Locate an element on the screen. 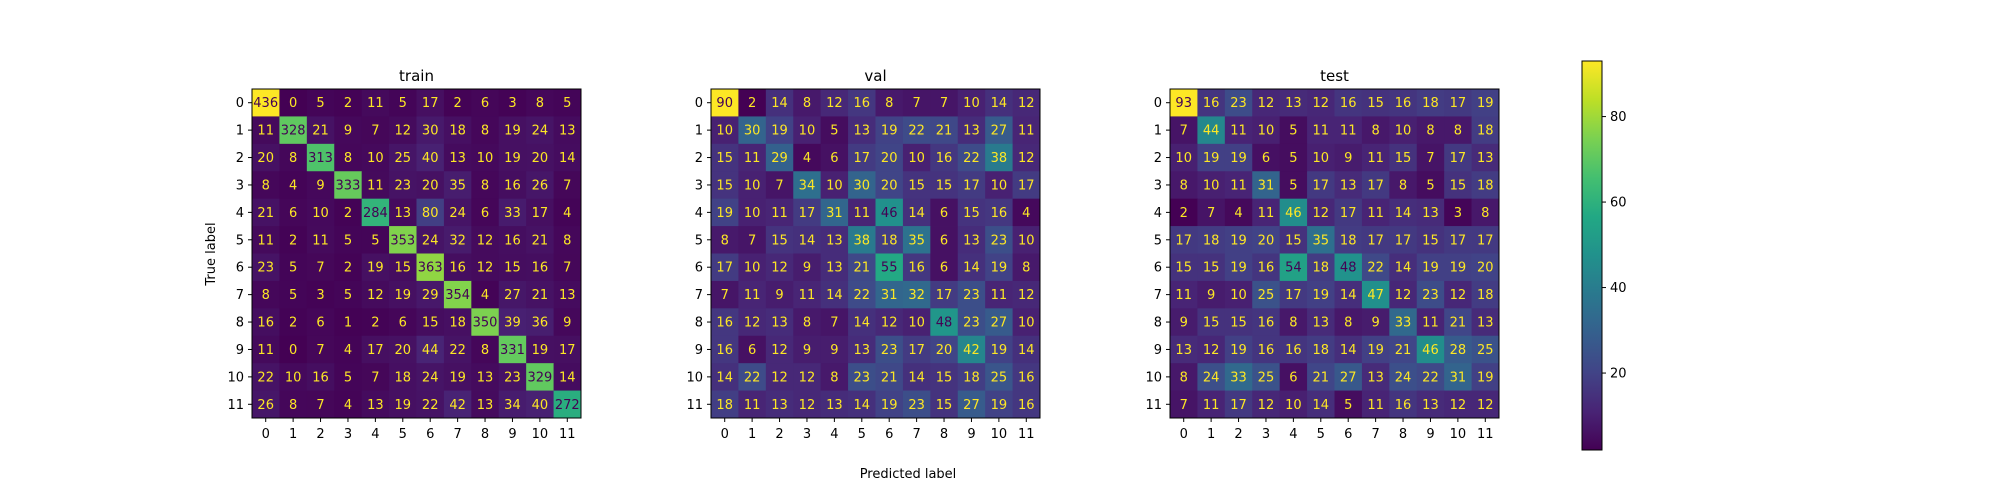  cell-value-label: 31 is located at coordinates (1458, 377).